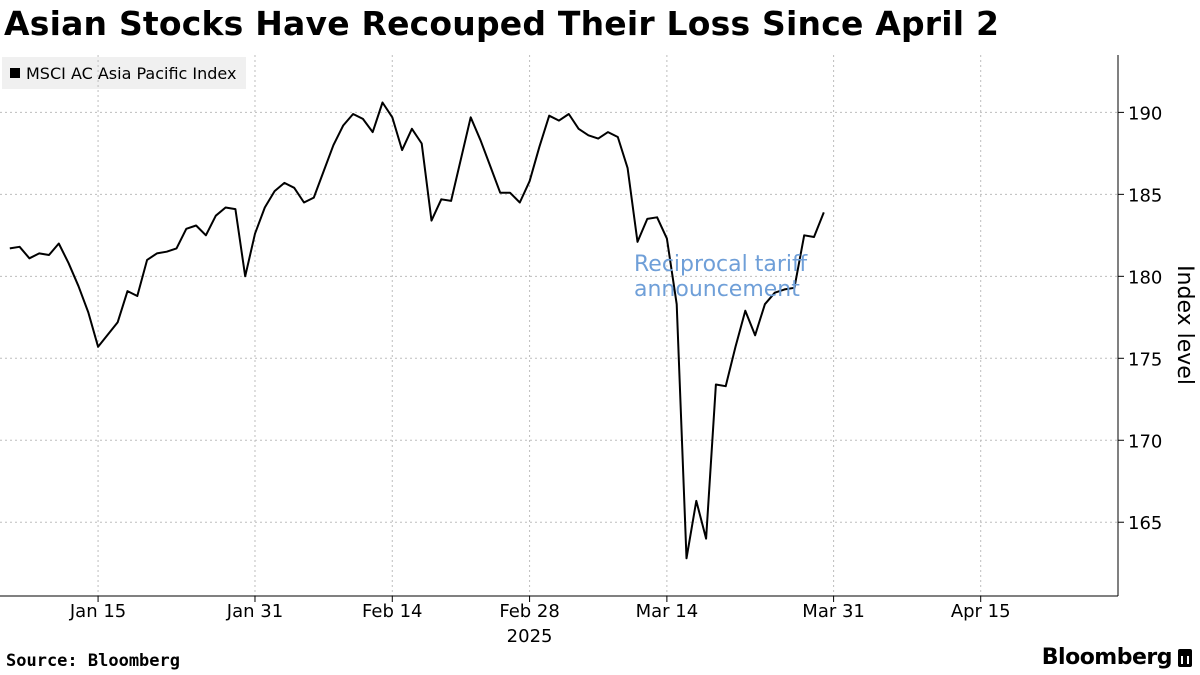 This screenshot has height=675, width=1200. I want to click on x-tick-label: Apr 15, so click(981, 611).